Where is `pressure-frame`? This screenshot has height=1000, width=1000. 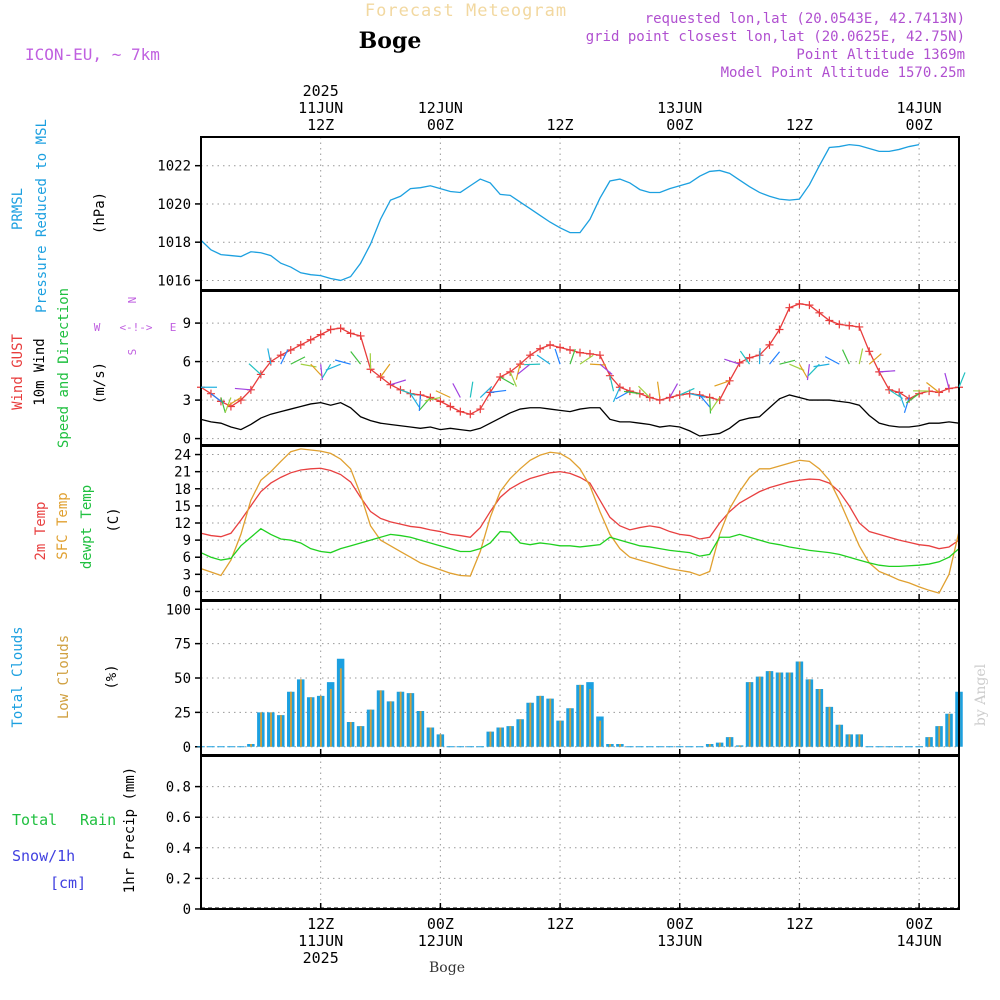 pressure-frame is located at coordinates (580, 213).